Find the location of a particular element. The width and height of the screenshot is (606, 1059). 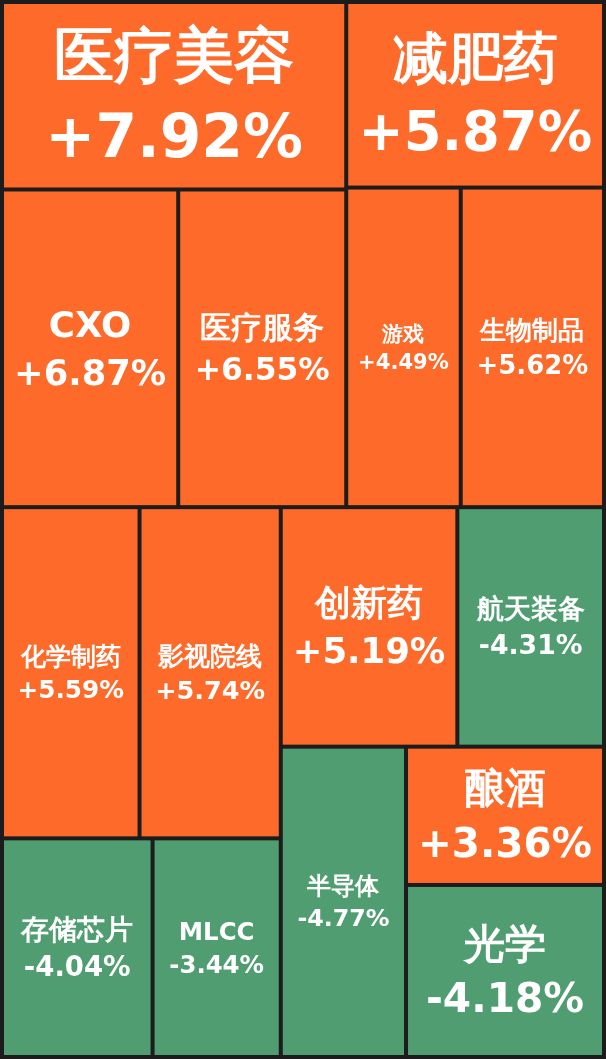

data-label: +5.87% is located at coordinates (475, 132).